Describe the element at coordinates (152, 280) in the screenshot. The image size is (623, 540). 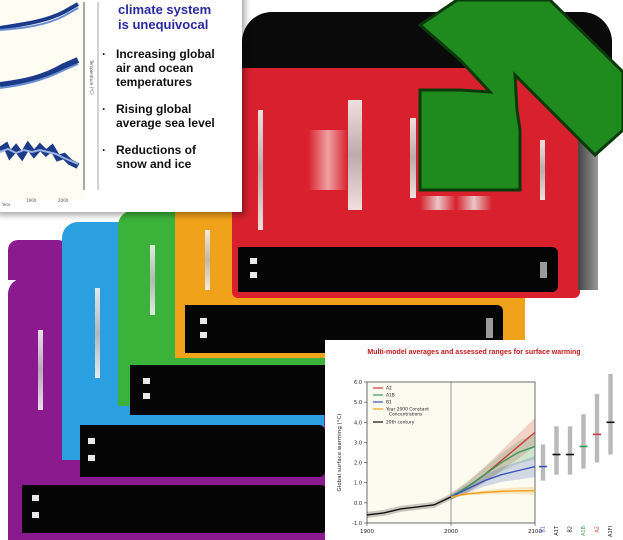
I see `green-card-blur-strip` at that location.